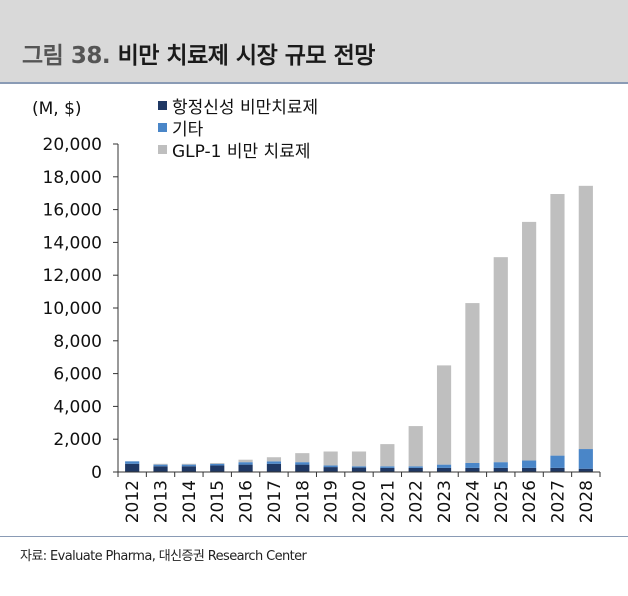 This screenshot has height=596, width=628. Describe the element at coordinates (417, 501) in the screenshot. I see `x-tick-label: 2022` at that location.